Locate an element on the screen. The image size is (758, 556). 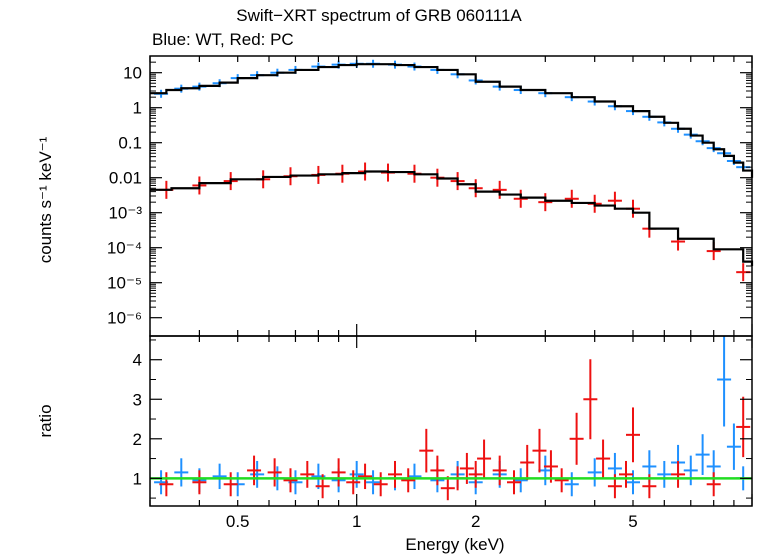
y-tick-label: 10⁻⁴ is located at coordinates (124, 248).